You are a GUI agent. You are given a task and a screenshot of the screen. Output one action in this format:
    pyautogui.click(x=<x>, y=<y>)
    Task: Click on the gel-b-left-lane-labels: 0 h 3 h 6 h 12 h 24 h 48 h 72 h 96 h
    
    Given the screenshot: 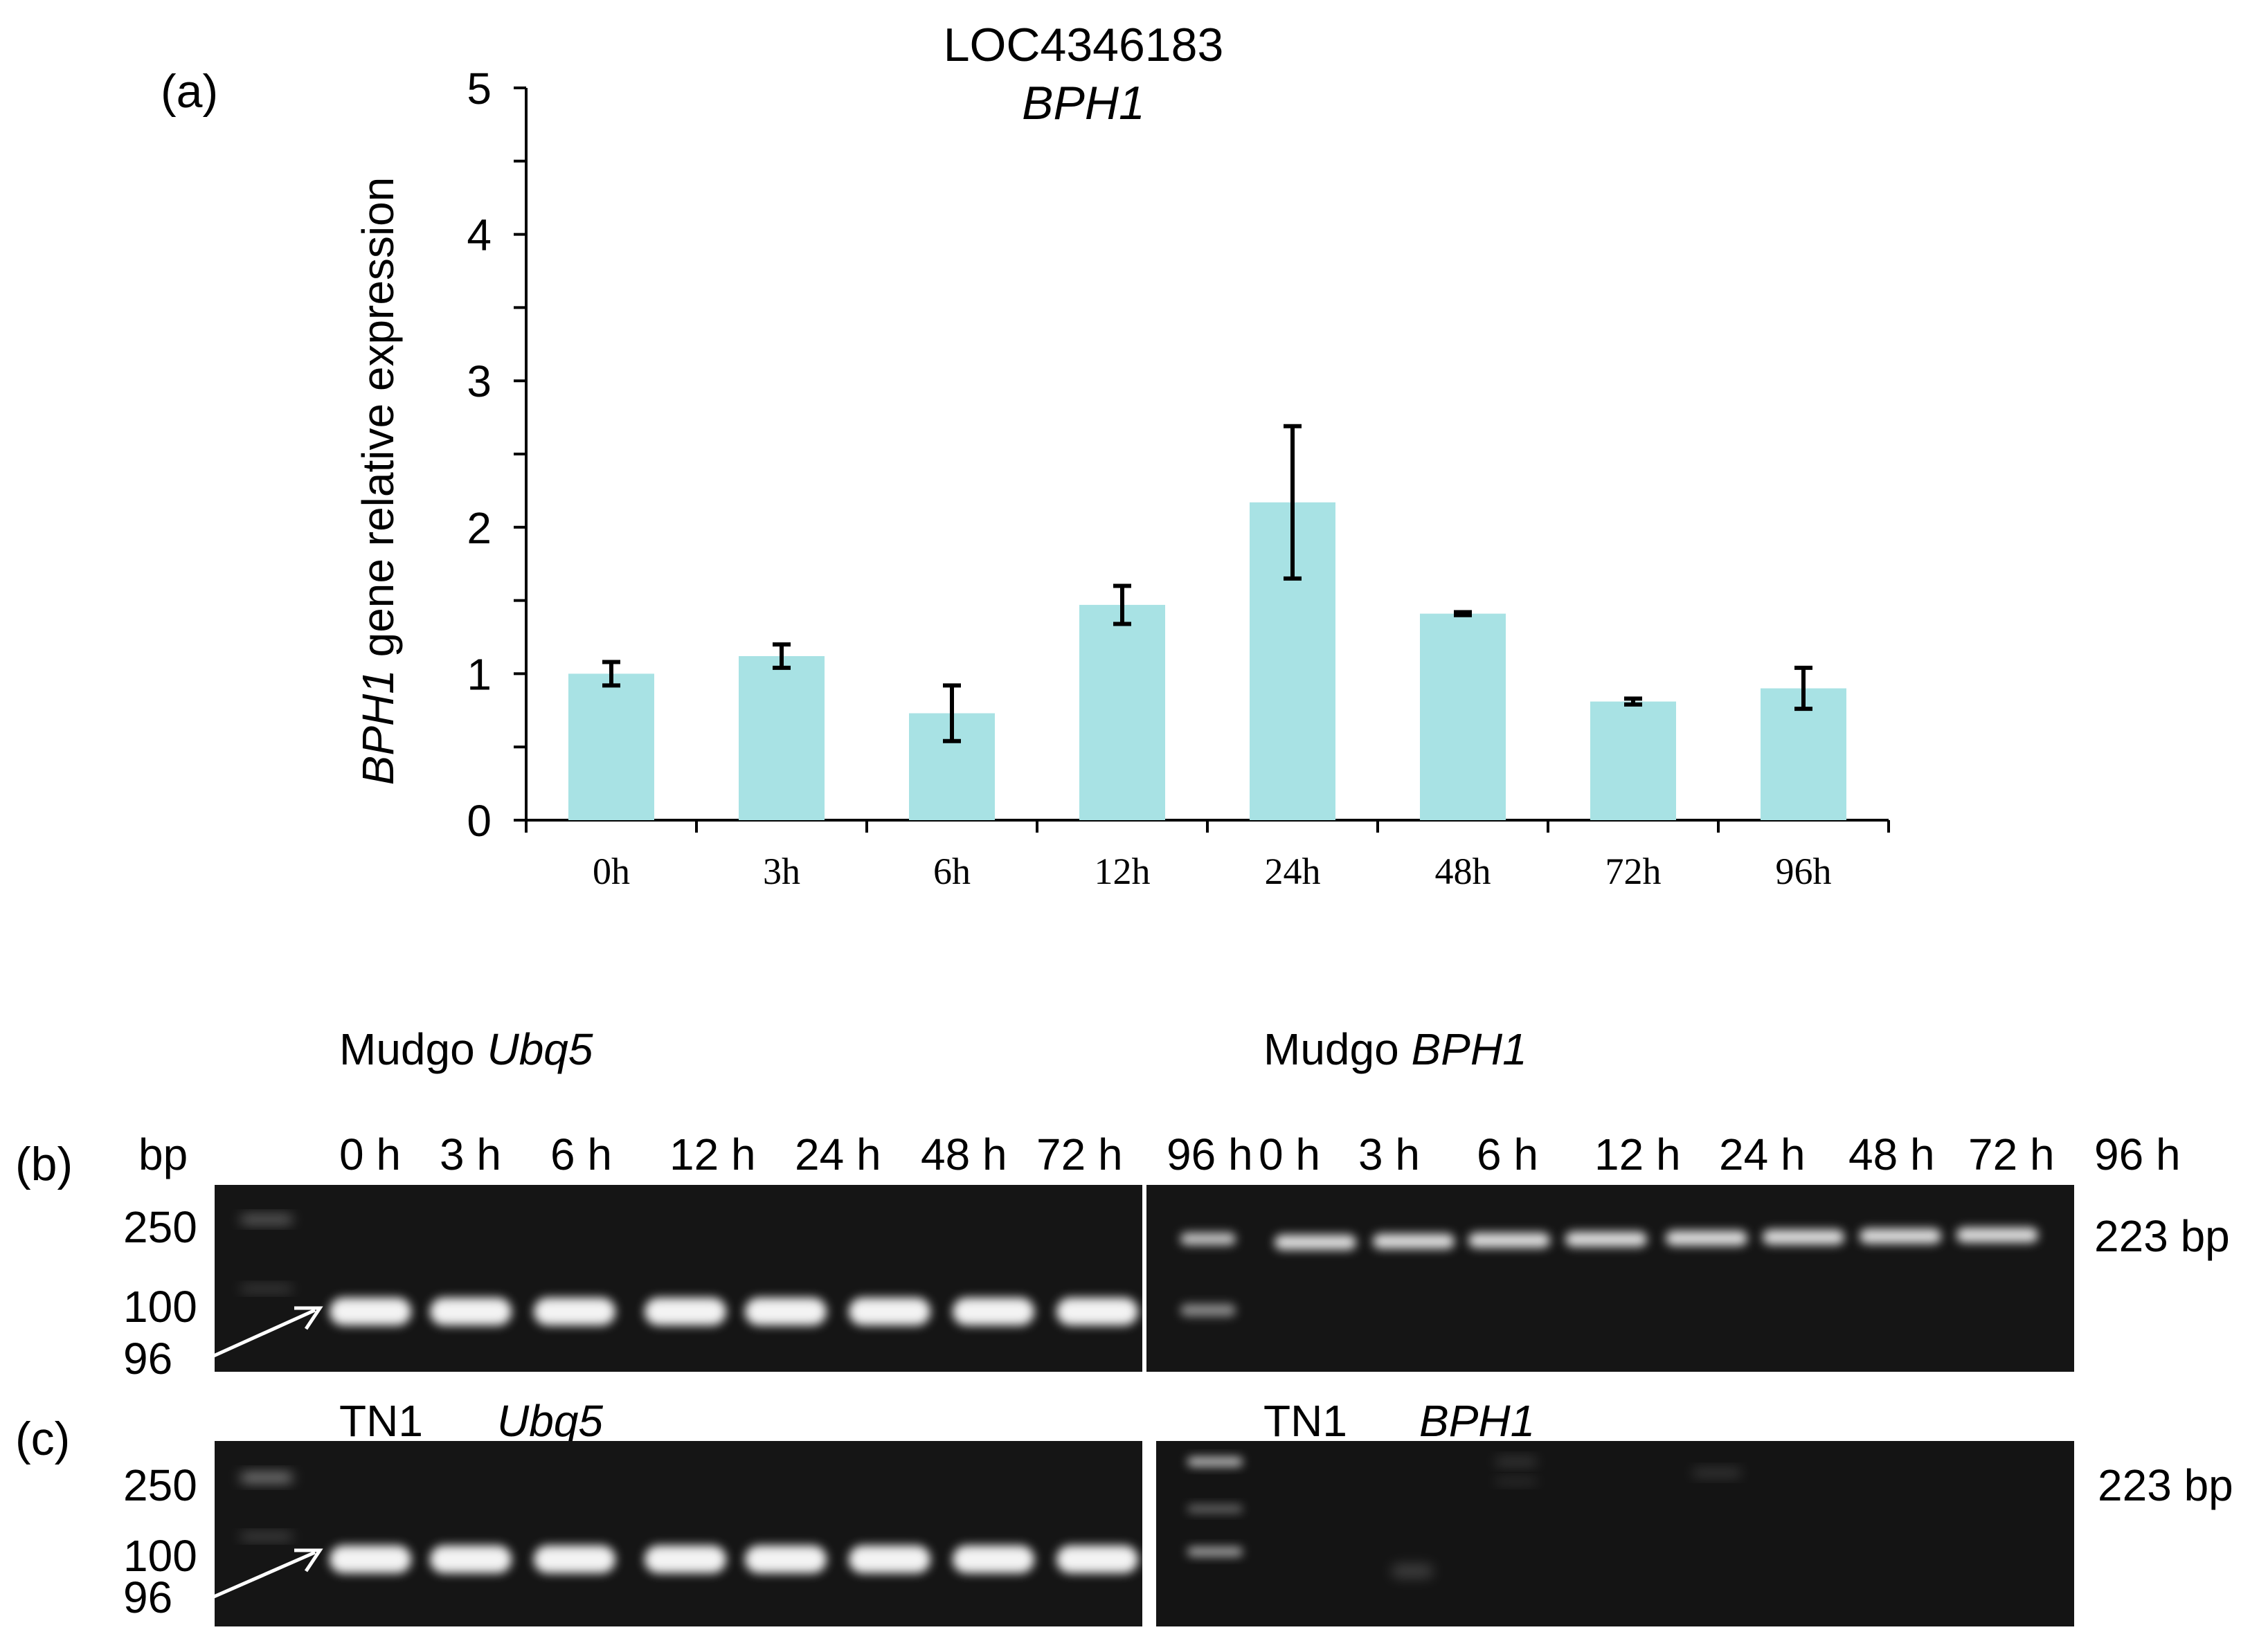 What is the action you would take?
    pyautogui.click(x=796, y=1154)
    